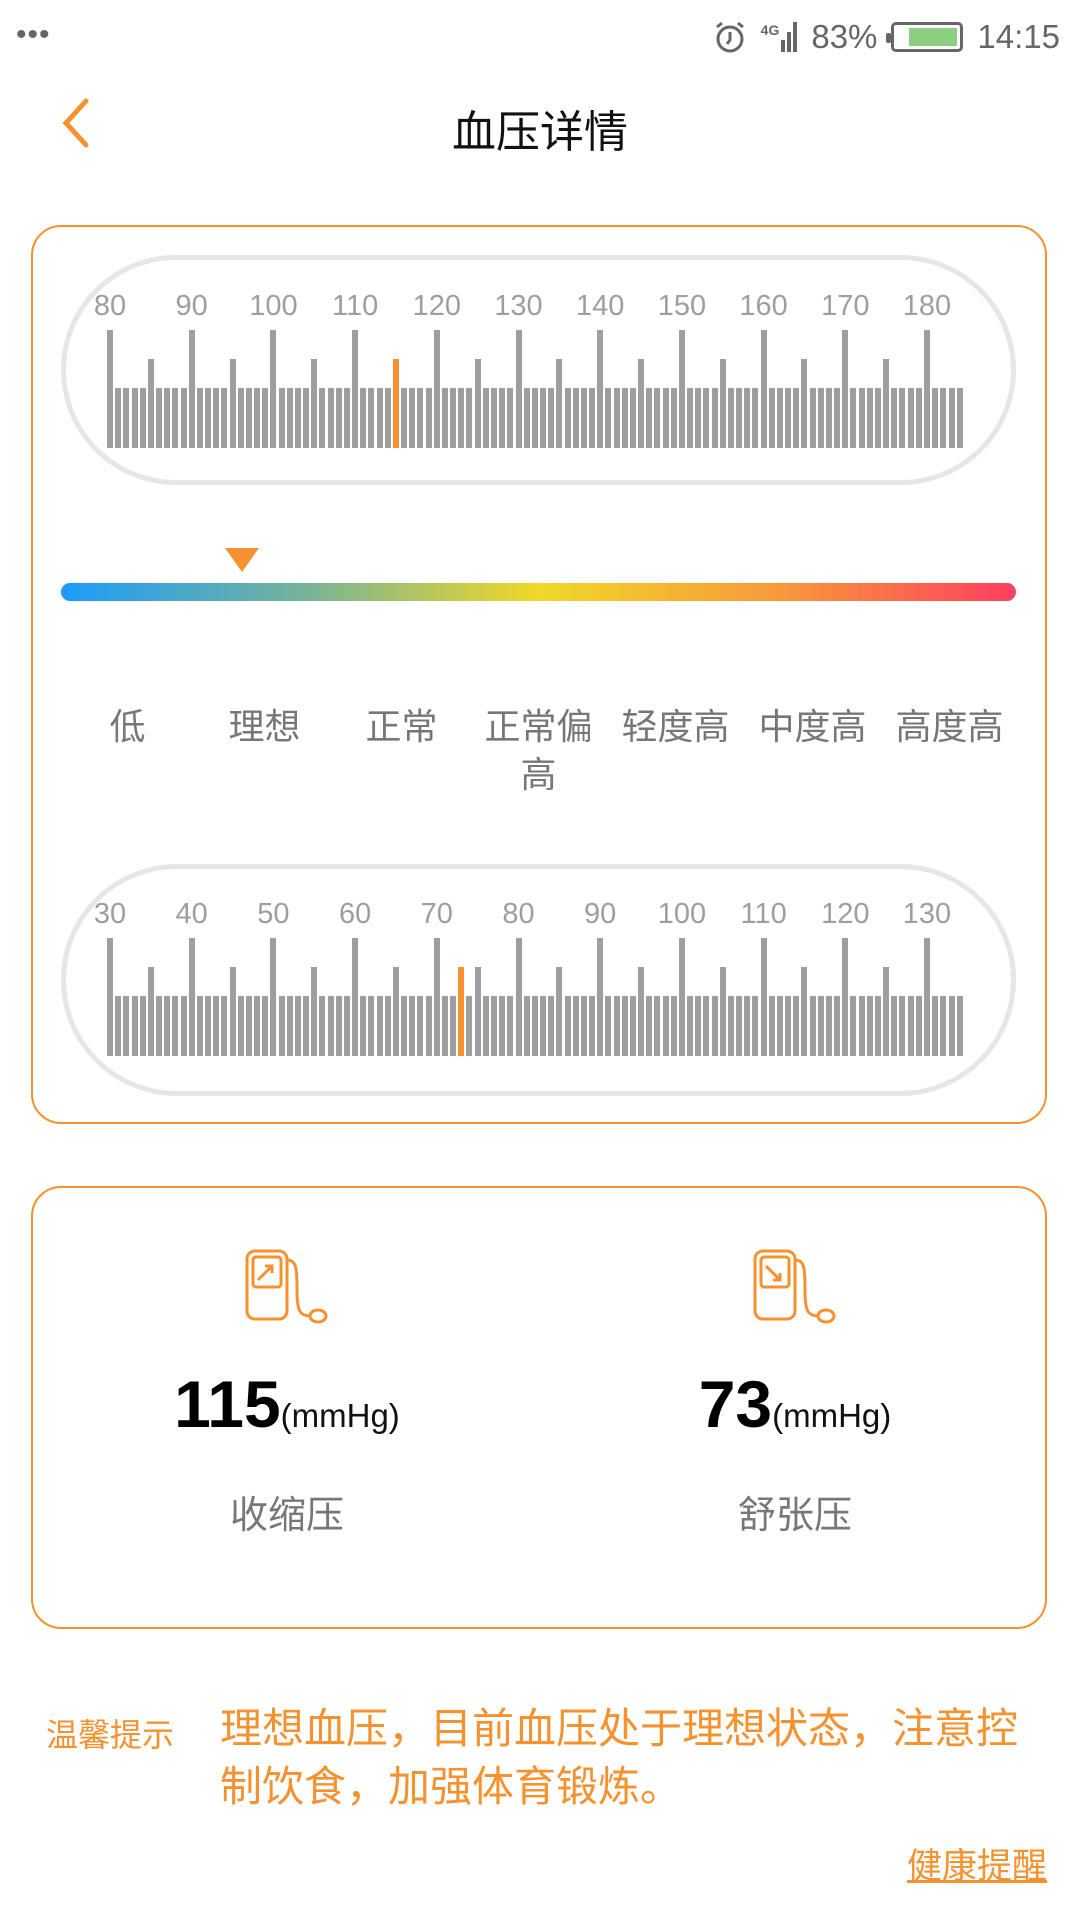 Image resolution: width=1080 pixels, height=1920 pixels. What do you see at coordinates (436, 306) in the screenshot?
I see `systolic-tick-label: 120` at bounding box center [436, 306].